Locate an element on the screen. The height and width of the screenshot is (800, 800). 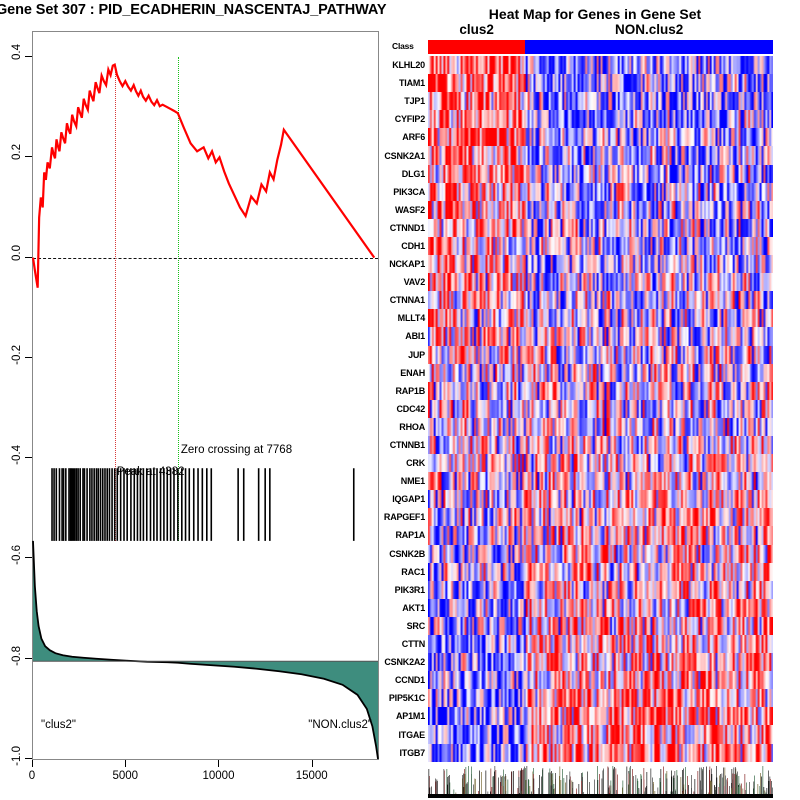
gene-label-arf6: ARF6 is located at coordinates (413, 137).